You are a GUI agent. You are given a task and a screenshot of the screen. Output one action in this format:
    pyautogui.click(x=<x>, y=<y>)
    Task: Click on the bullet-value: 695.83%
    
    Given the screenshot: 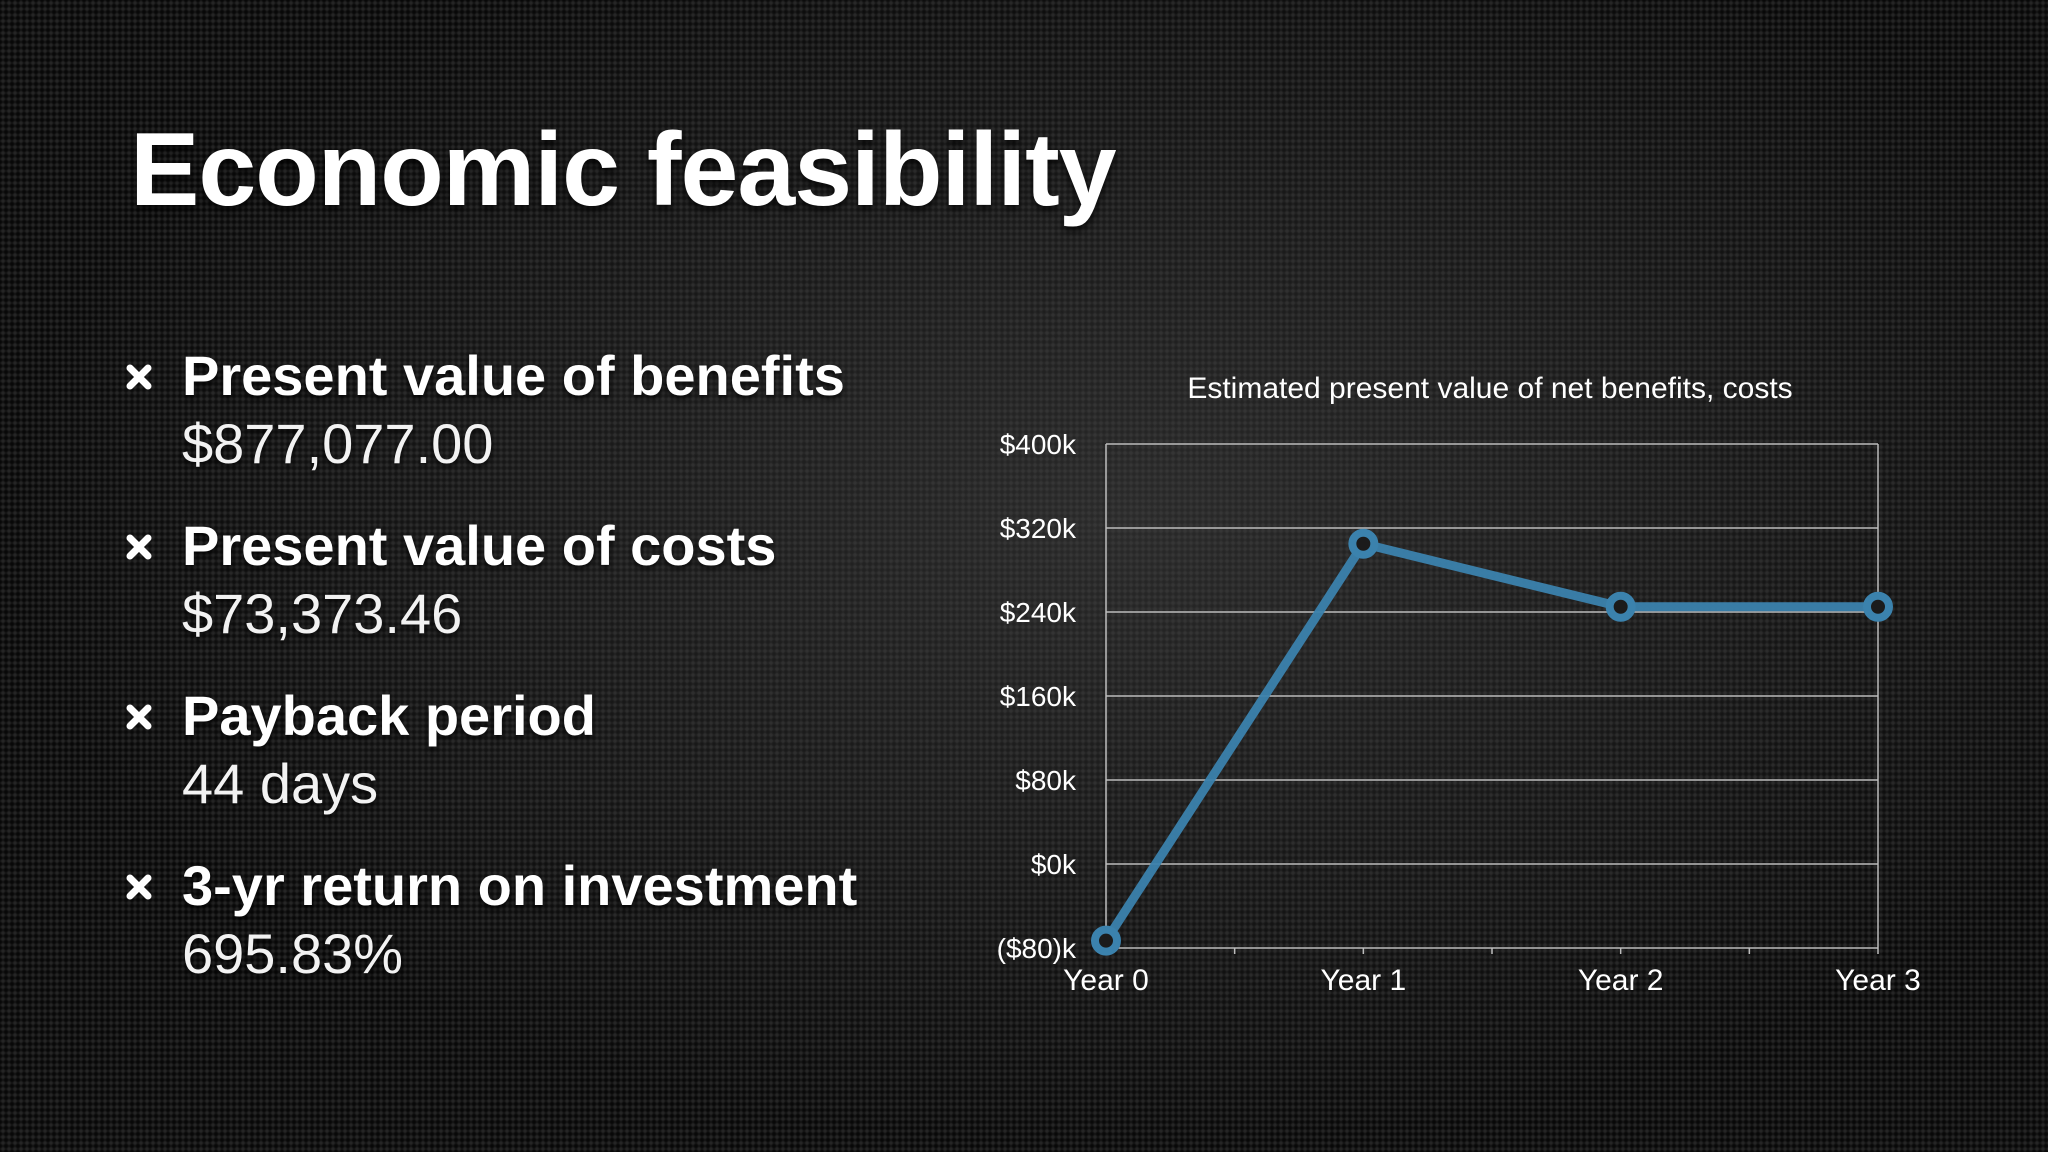 What is the action you would take?
    pyautogui.click(x=293, y=953)
    